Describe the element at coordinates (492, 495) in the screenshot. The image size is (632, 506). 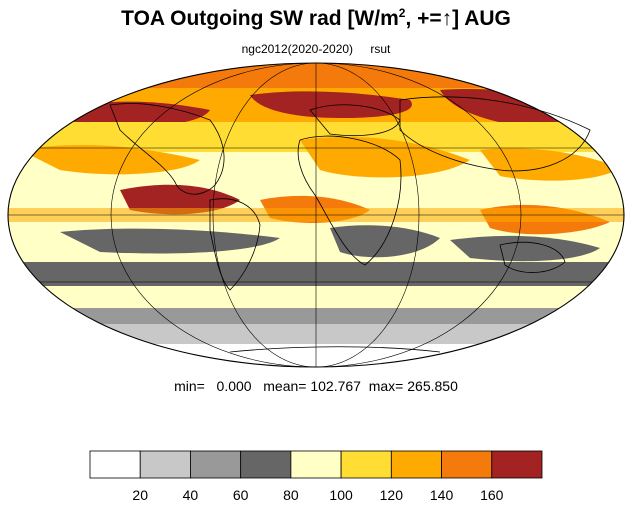
I see `colorbar-tick-label: 160` at that location.